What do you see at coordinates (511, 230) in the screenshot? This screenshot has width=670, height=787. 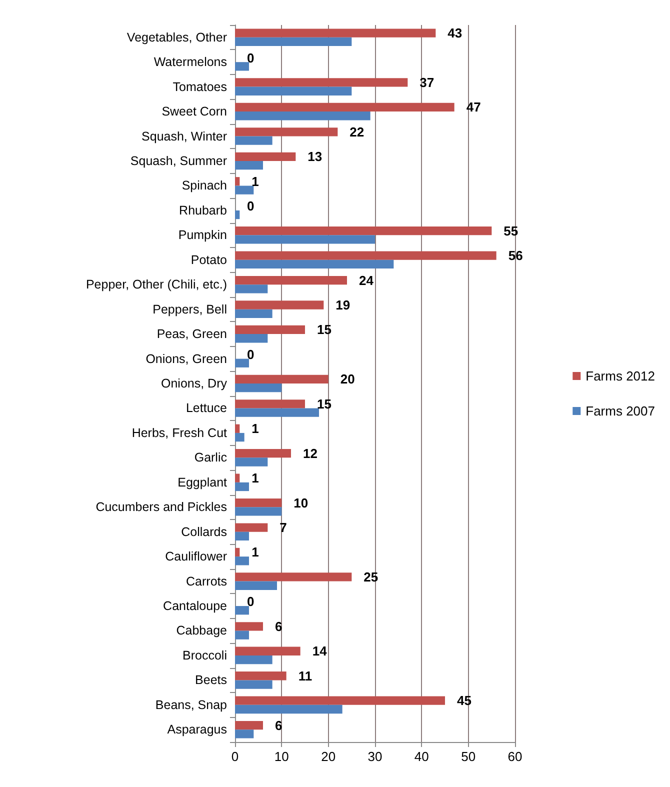 I see `data-label: 55` at bounding box center [511, 230].